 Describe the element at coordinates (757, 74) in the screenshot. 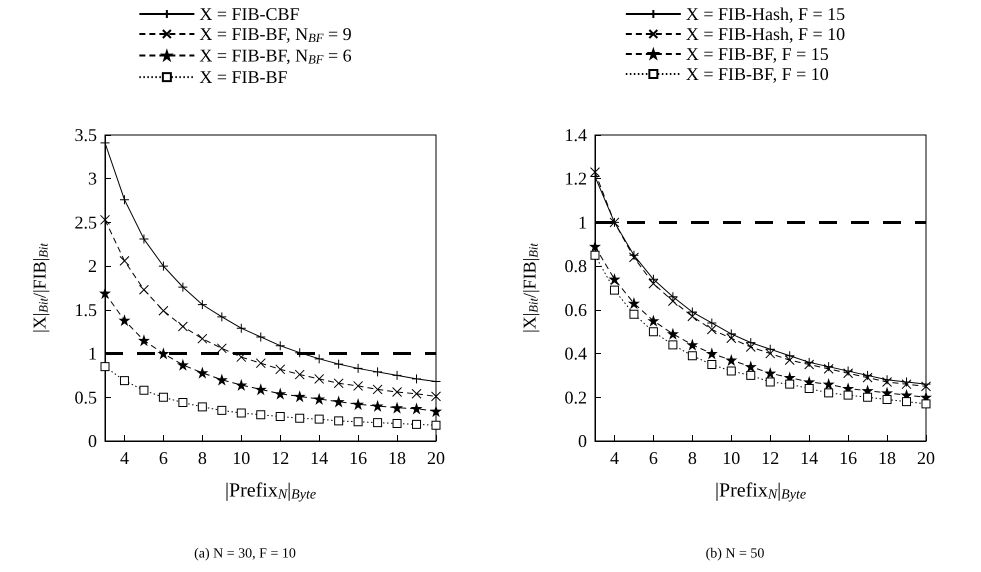

I see `legend-label: X = FIB-BF, F = 10` at that location.